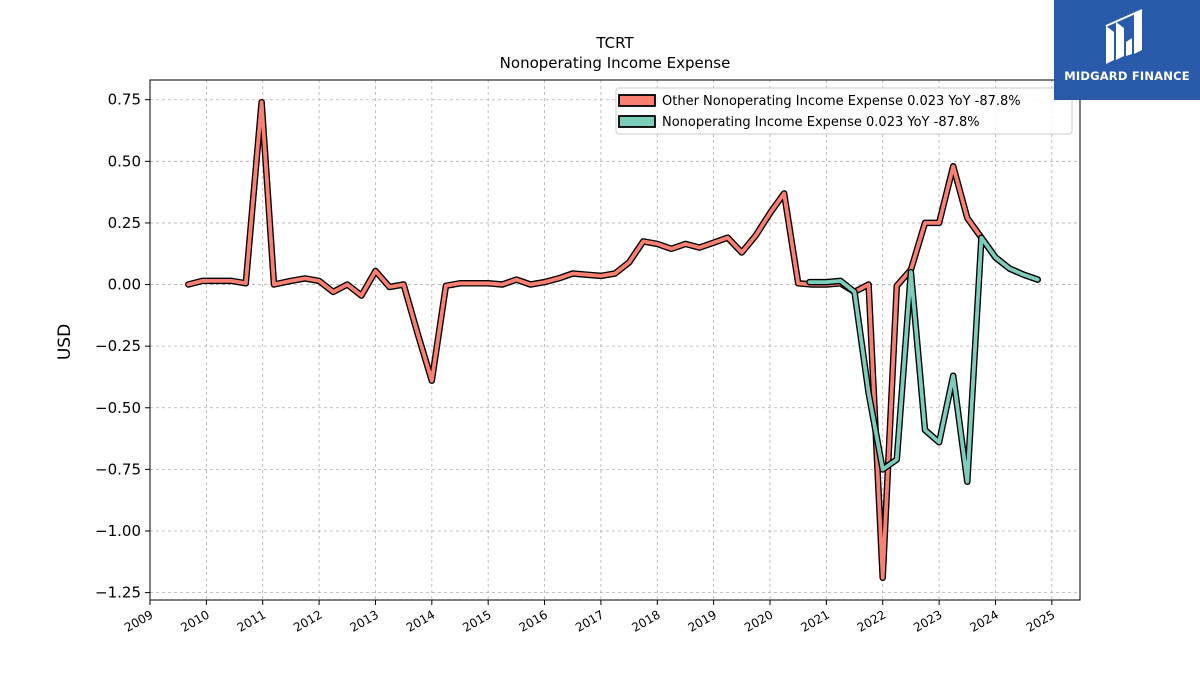  Describe the element at coordinates (118, 408) in the screenshot. I see `y-tick-label: −0.50` at that location.